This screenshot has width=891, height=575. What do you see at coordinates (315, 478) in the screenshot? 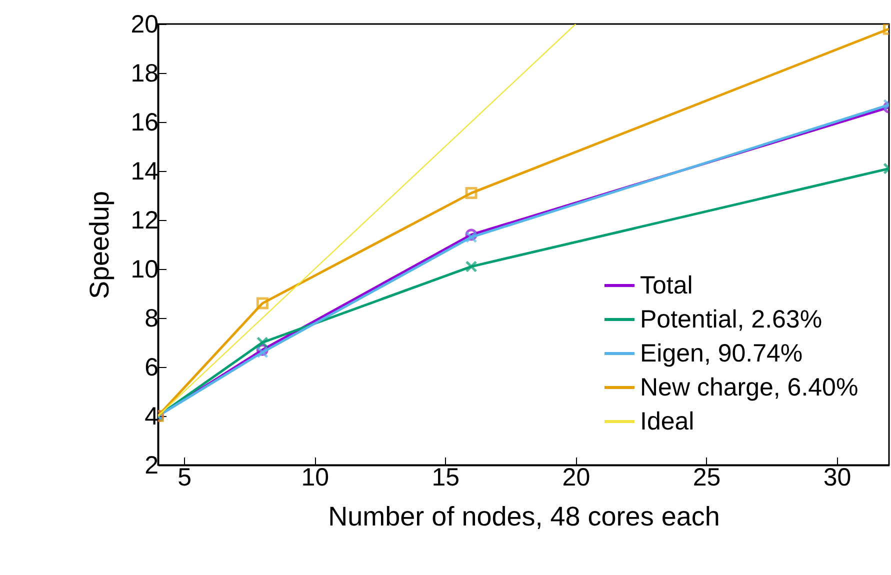
I see `x-tick-label: 10` at bounding box center [315, 478].